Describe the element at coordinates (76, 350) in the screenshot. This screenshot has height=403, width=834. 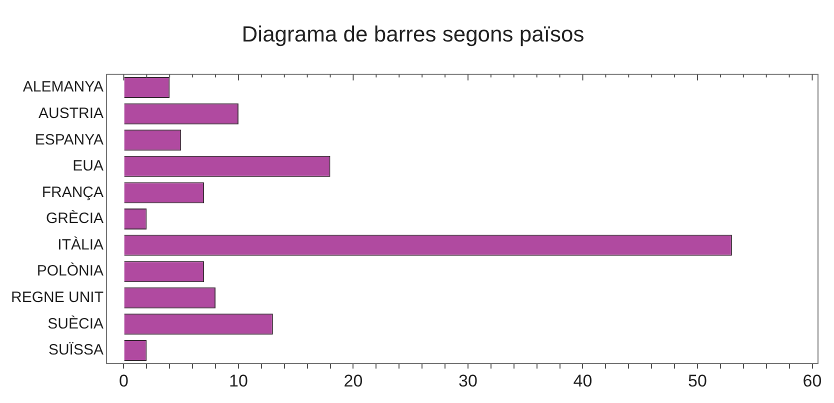
I see `y-tick-label: SUÏSSA` at that location.